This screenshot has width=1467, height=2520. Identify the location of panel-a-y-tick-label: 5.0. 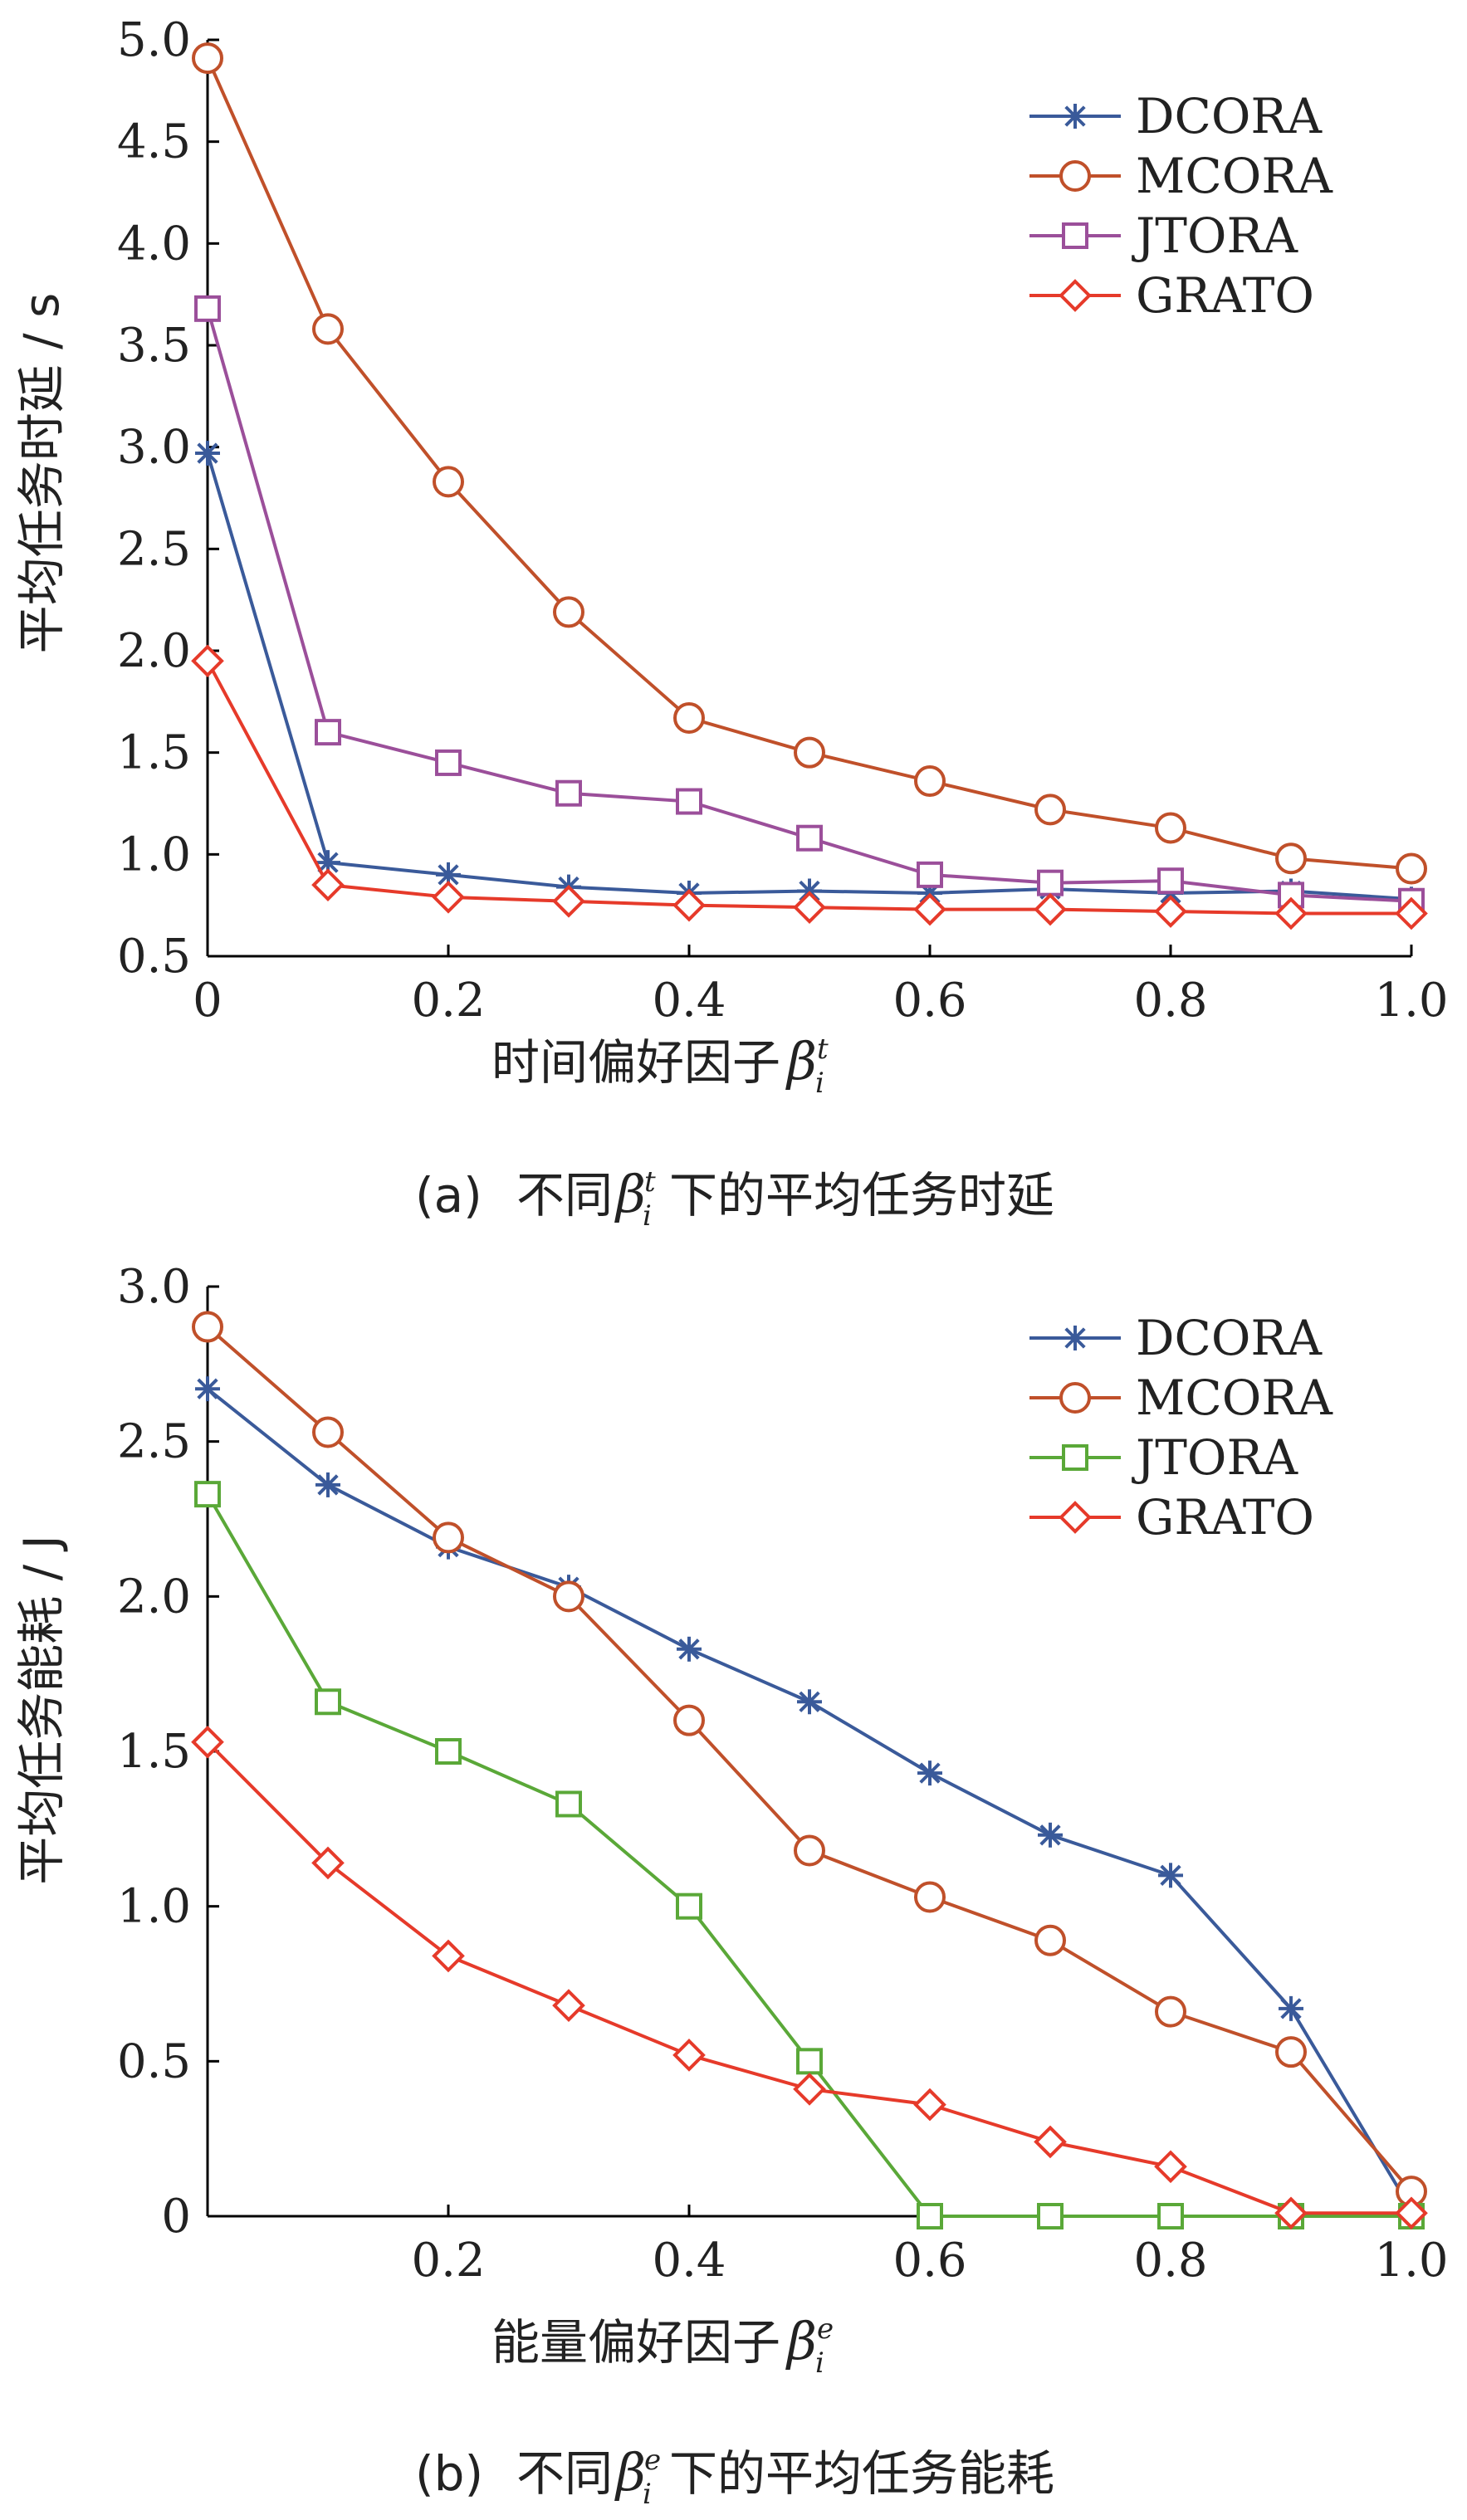
(154, 40).